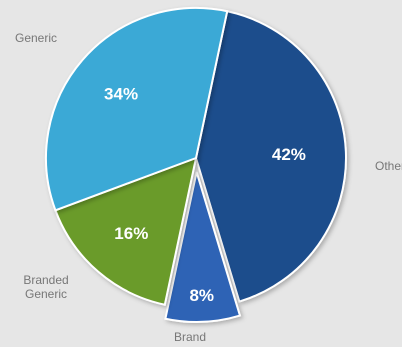 This screenshot has width=402, height=347. Describe the element at coordinates (190, 337) in the screenshot. I see `slice-label-brand: Brand` at that location.